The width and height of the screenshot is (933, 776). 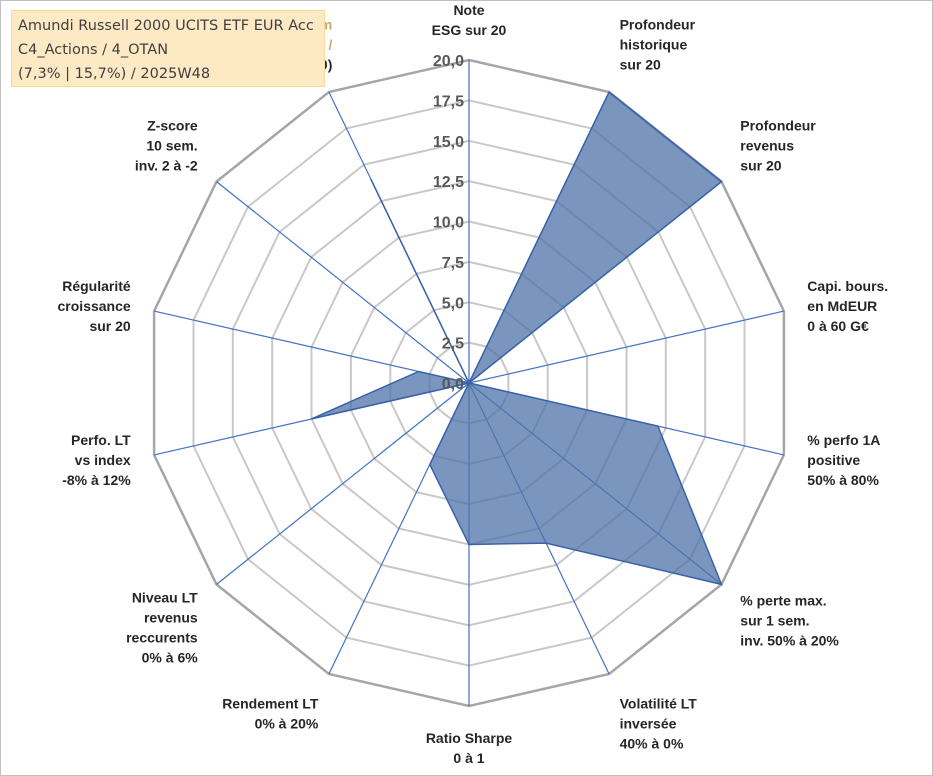 What do you see at coordinates (468, 10) in the screenshot?
I see `category-label: Note` at bounding box center [468, 10].